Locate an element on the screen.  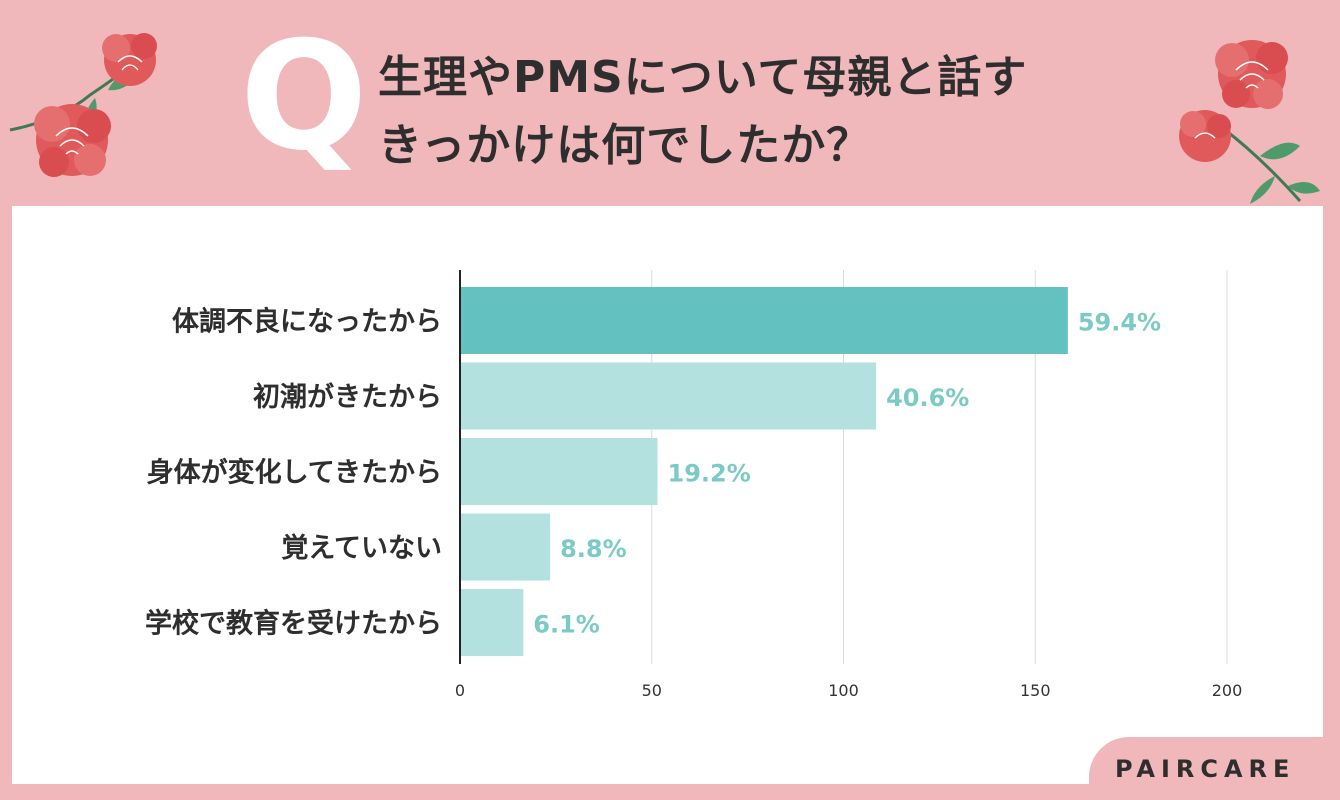
value-label: 8.8% is located at coordinates (593, 549).